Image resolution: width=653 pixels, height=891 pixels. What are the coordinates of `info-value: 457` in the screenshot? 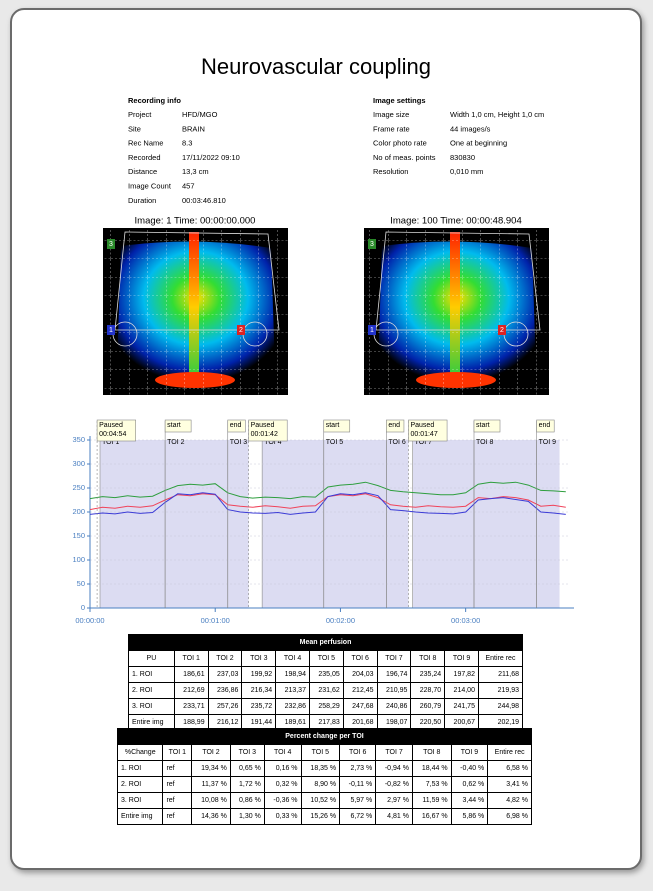 It's located at (188, 185).